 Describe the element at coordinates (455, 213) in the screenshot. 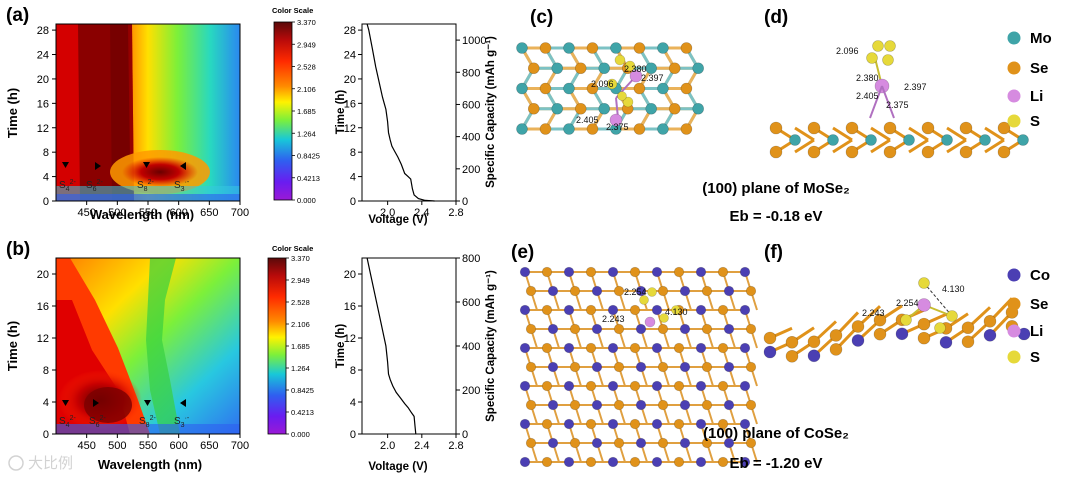

I see `x-tick-label: 2.8` at that location.